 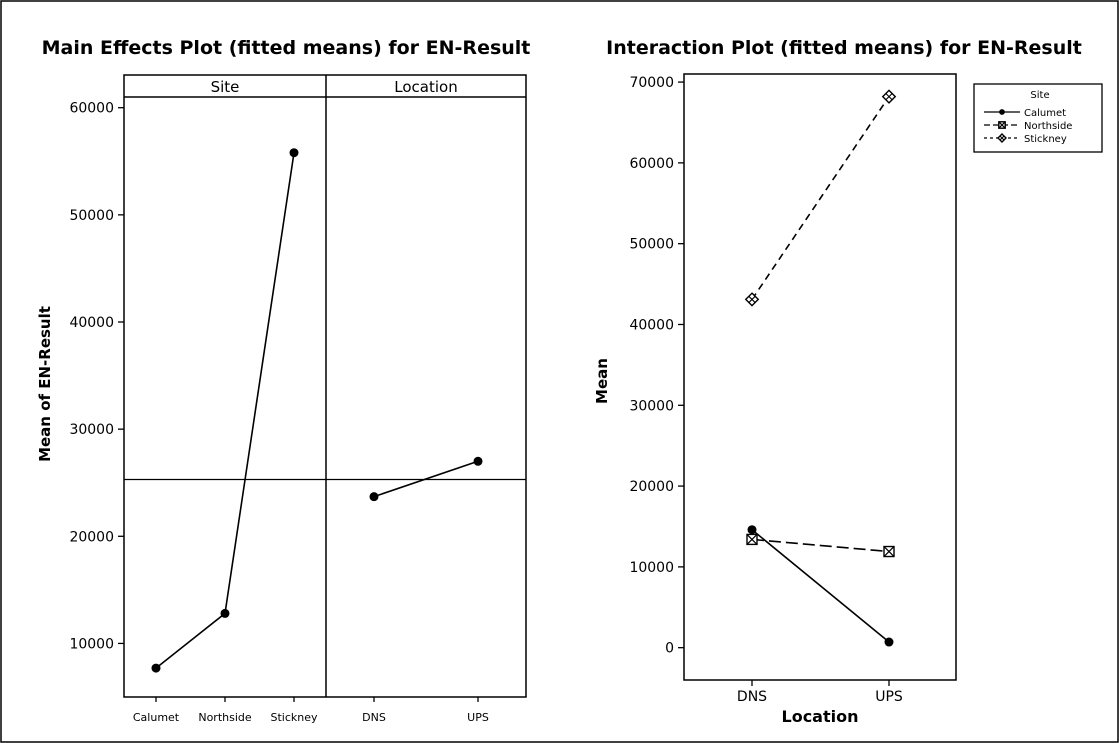 What do you see at coordinates (651, 164) in the screenshot?
I see `interaction-y-tick-label: 60000` at bounding box center [651, 164].